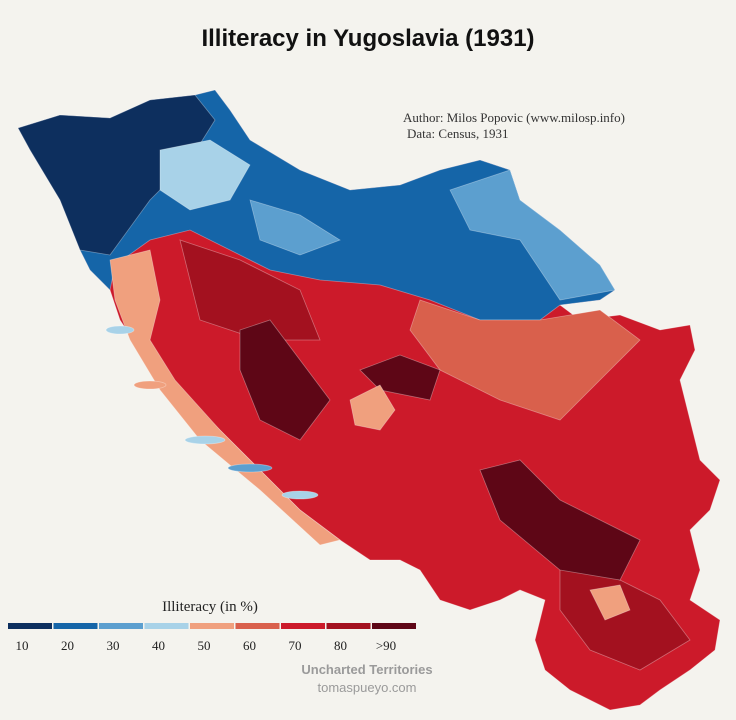  I want to click on legend-label: 30, so click(113, 645).